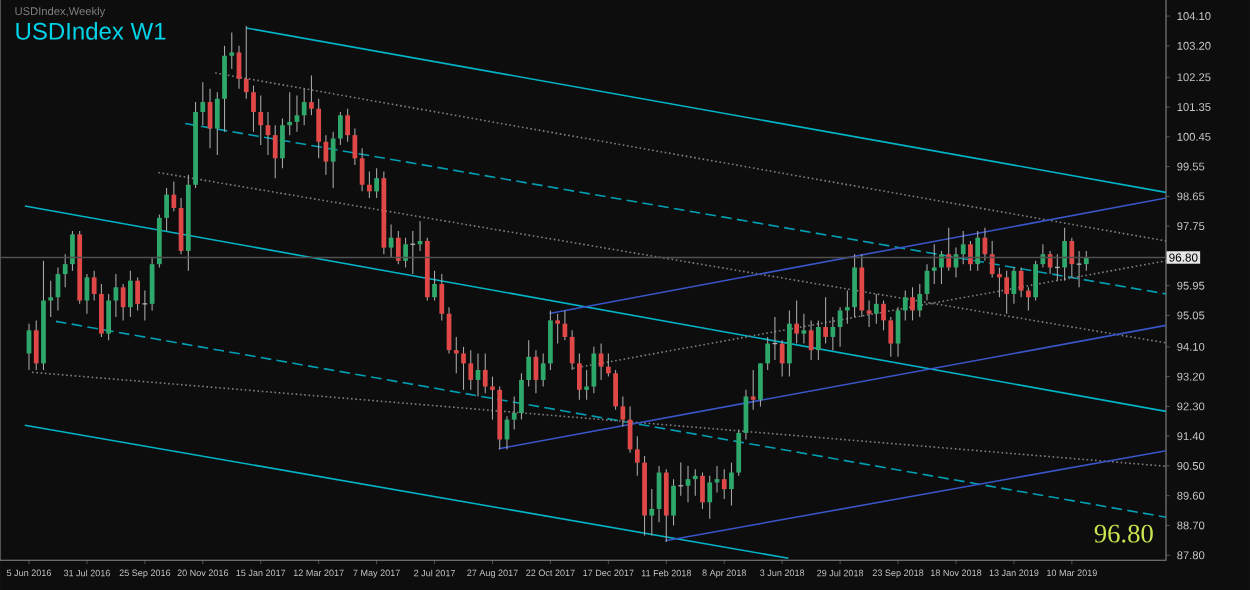 The height and width of the screenshot is (590, 1250). Describe the element at coordinates (1123, 533) in the screenshot. I see `annotation: 96.80` at that location.